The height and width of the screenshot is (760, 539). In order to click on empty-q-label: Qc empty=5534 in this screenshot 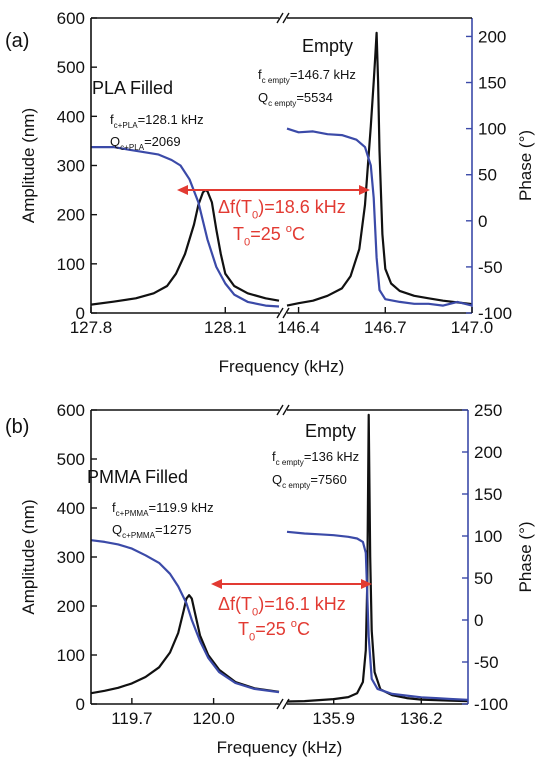, I will do `click(295, 99)`.